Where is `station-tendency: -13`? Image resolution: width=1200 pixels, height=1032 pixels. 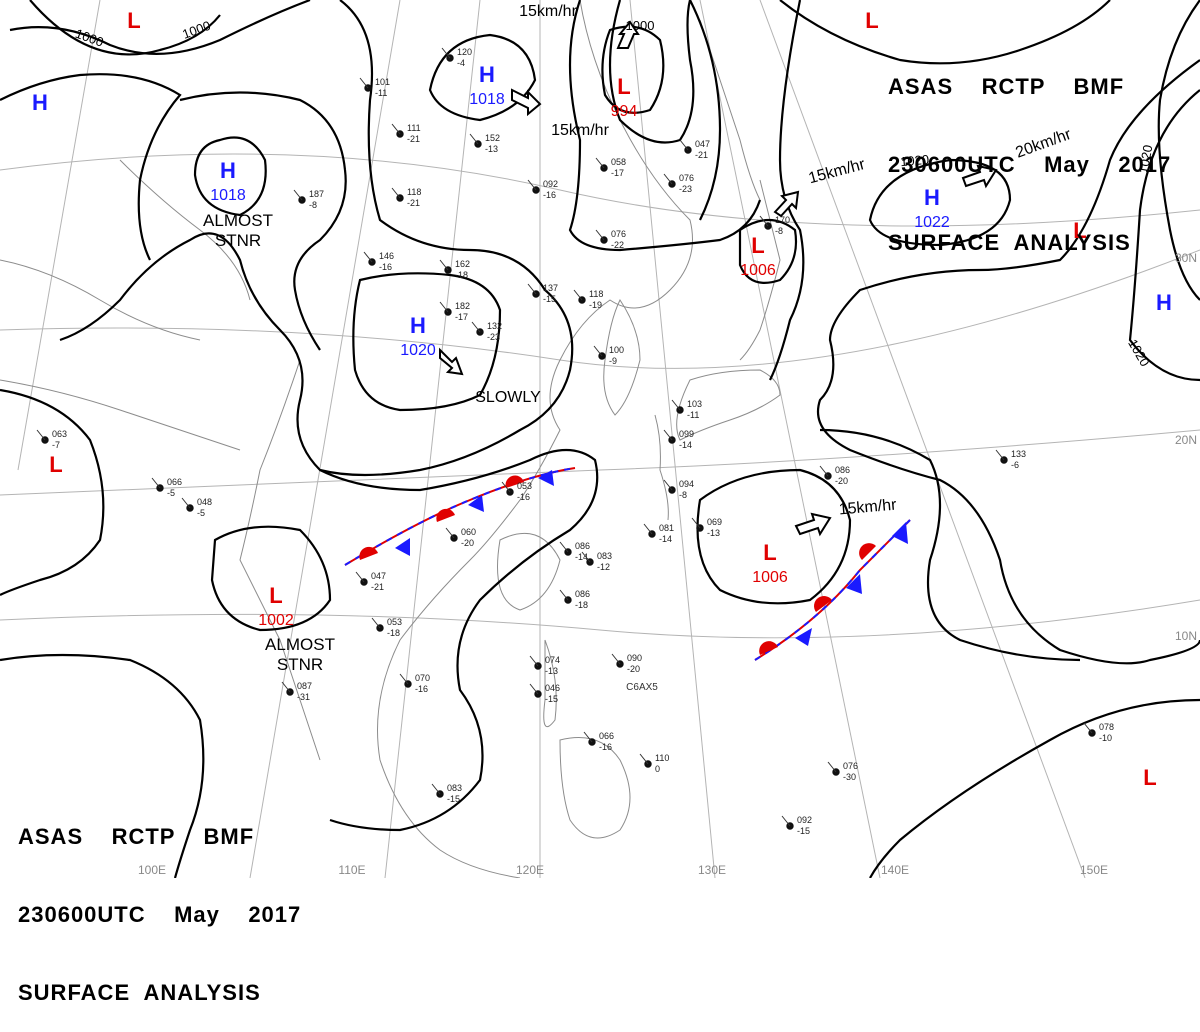
station-tendency: -13 is located at coordinates (713, 533).